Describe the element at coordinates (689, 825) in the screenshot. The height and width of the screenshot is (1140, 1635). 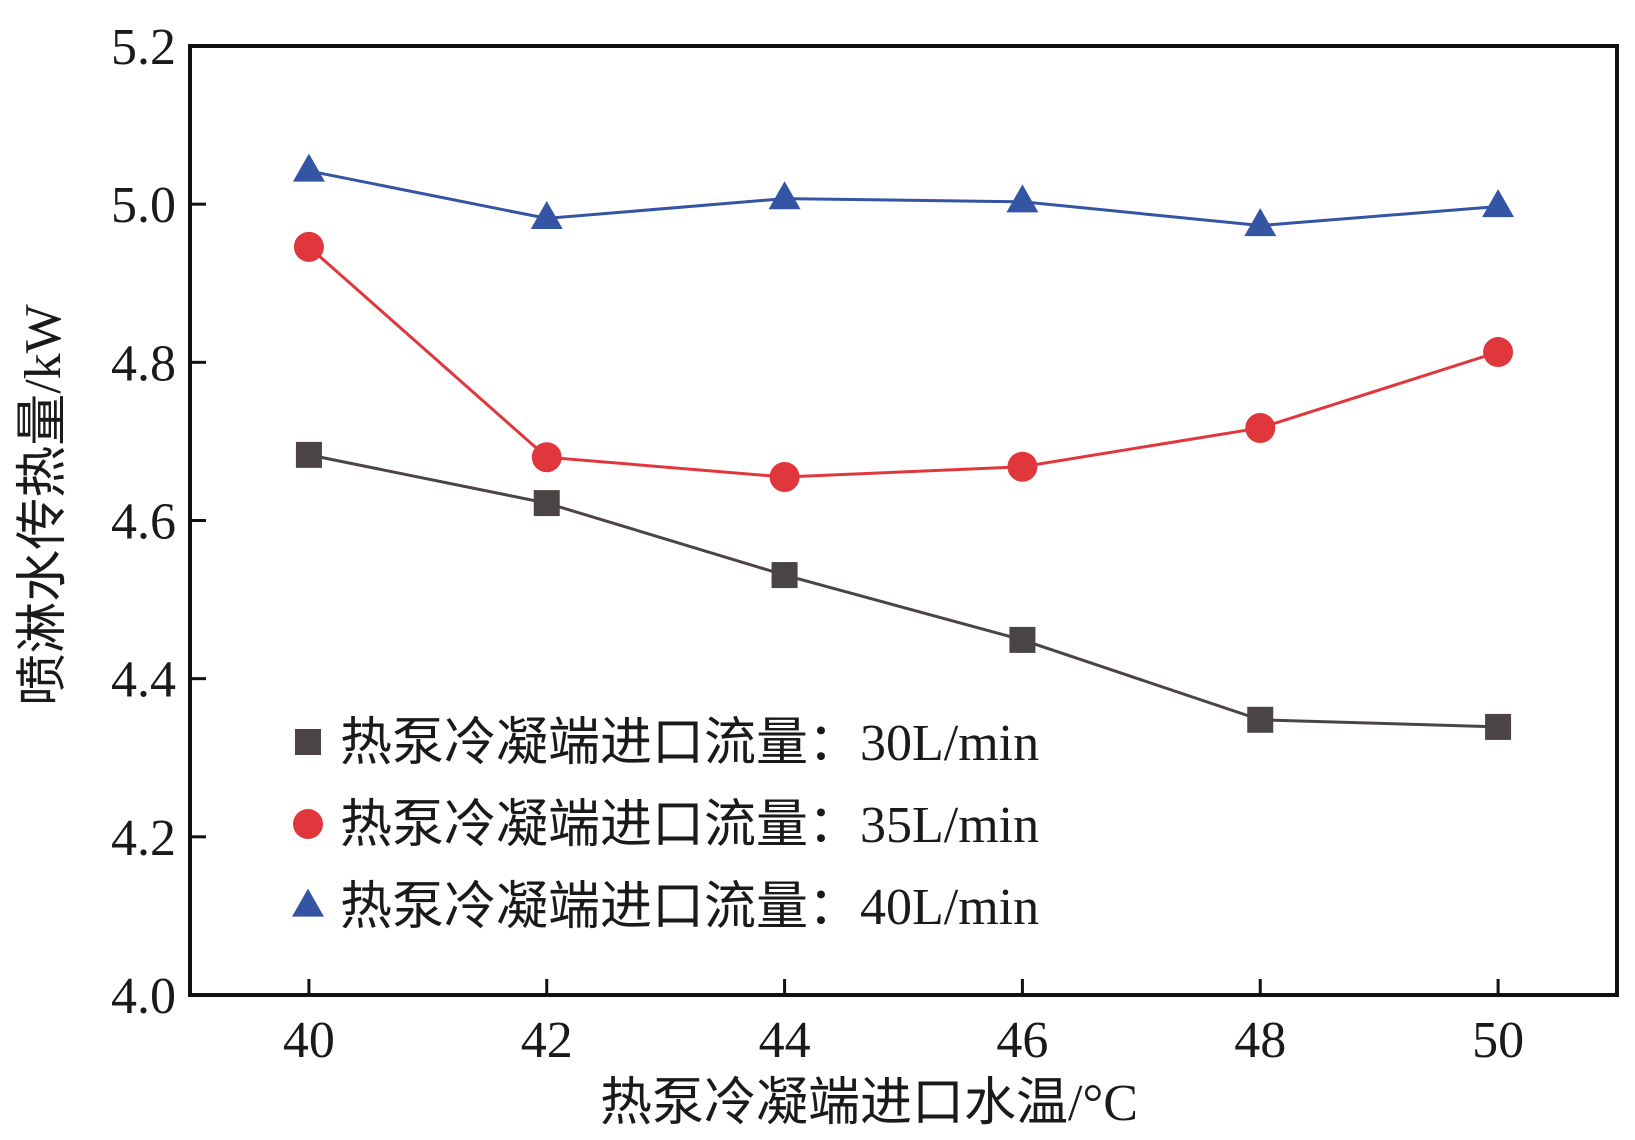
I see `legend-label: 热泵冷凝端进口流量：35L/min` at that location.